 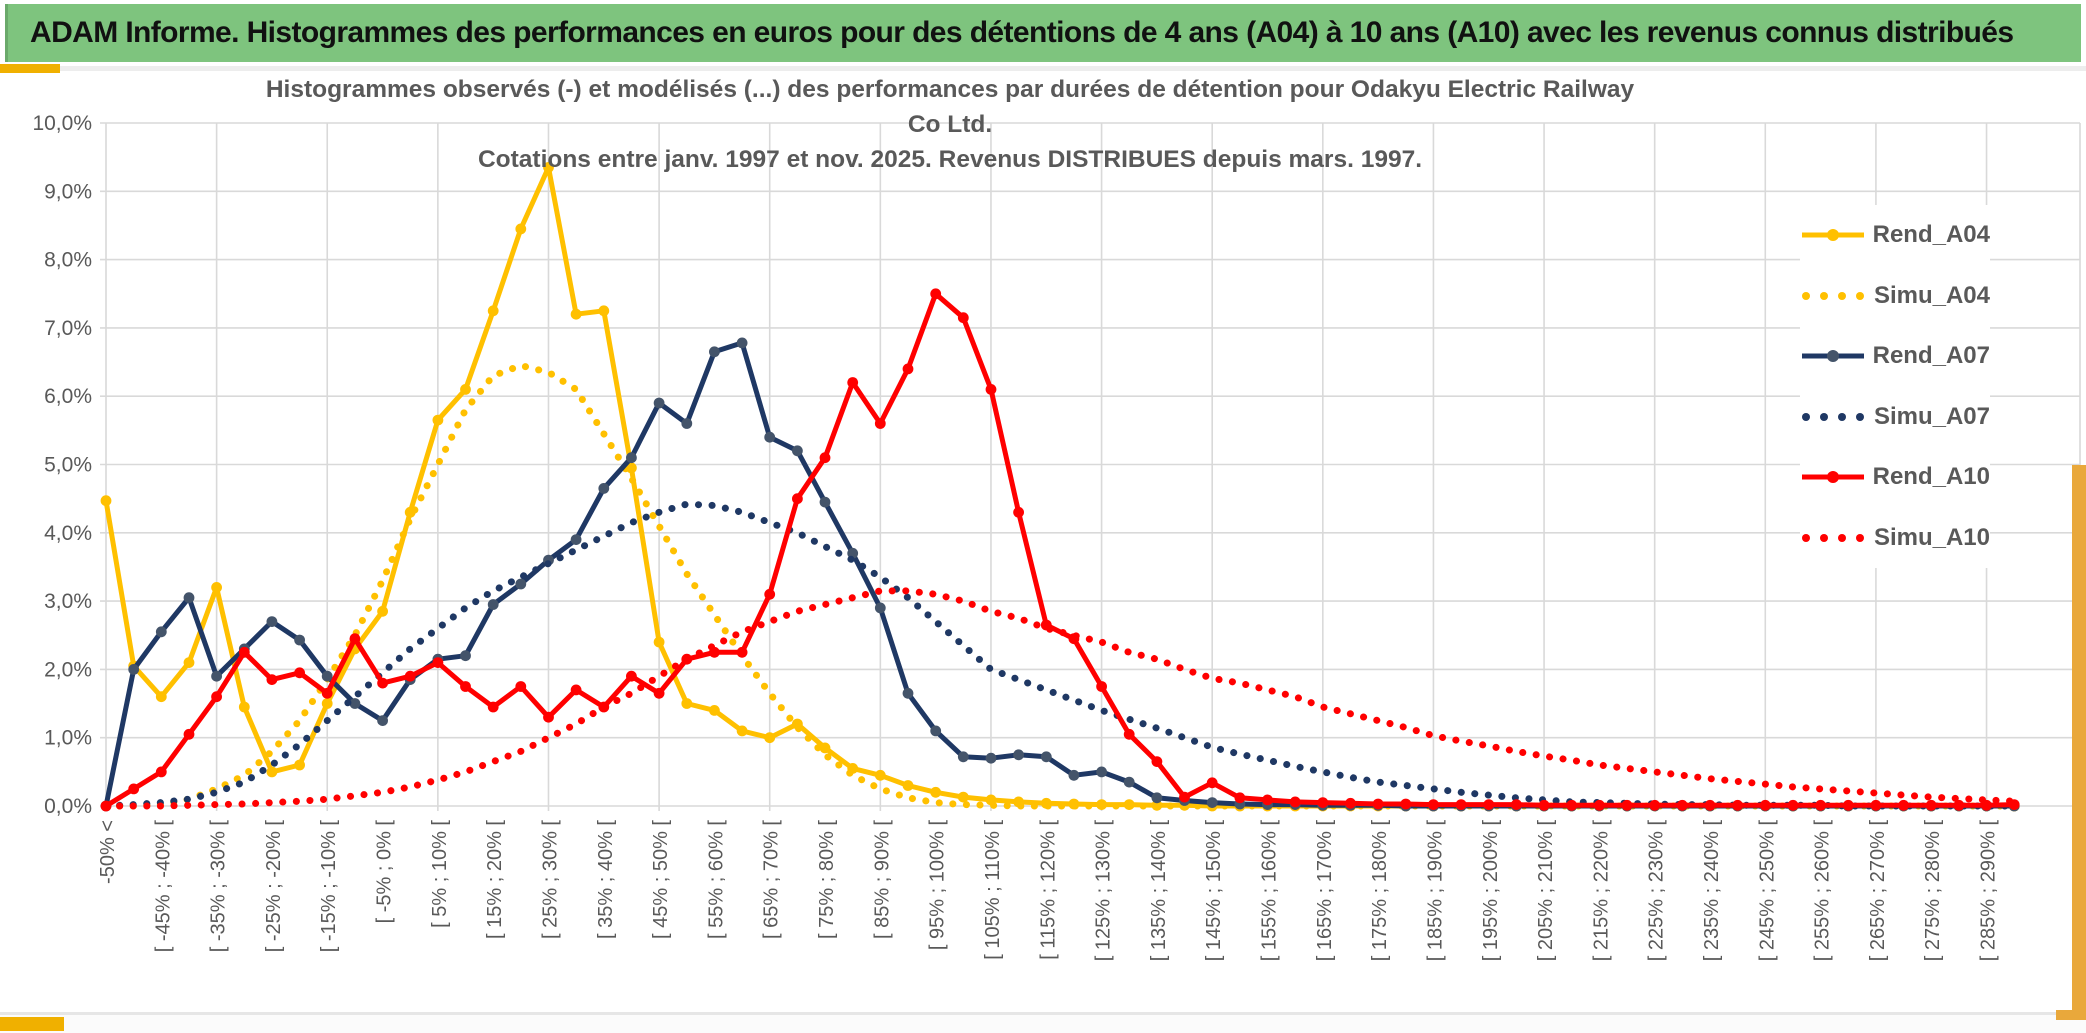 What do you see at coordinates (882, 879) in the screenshot?
I see `x-tick-label: [ 85% ; 90% [` at bounding box center [882, 879].